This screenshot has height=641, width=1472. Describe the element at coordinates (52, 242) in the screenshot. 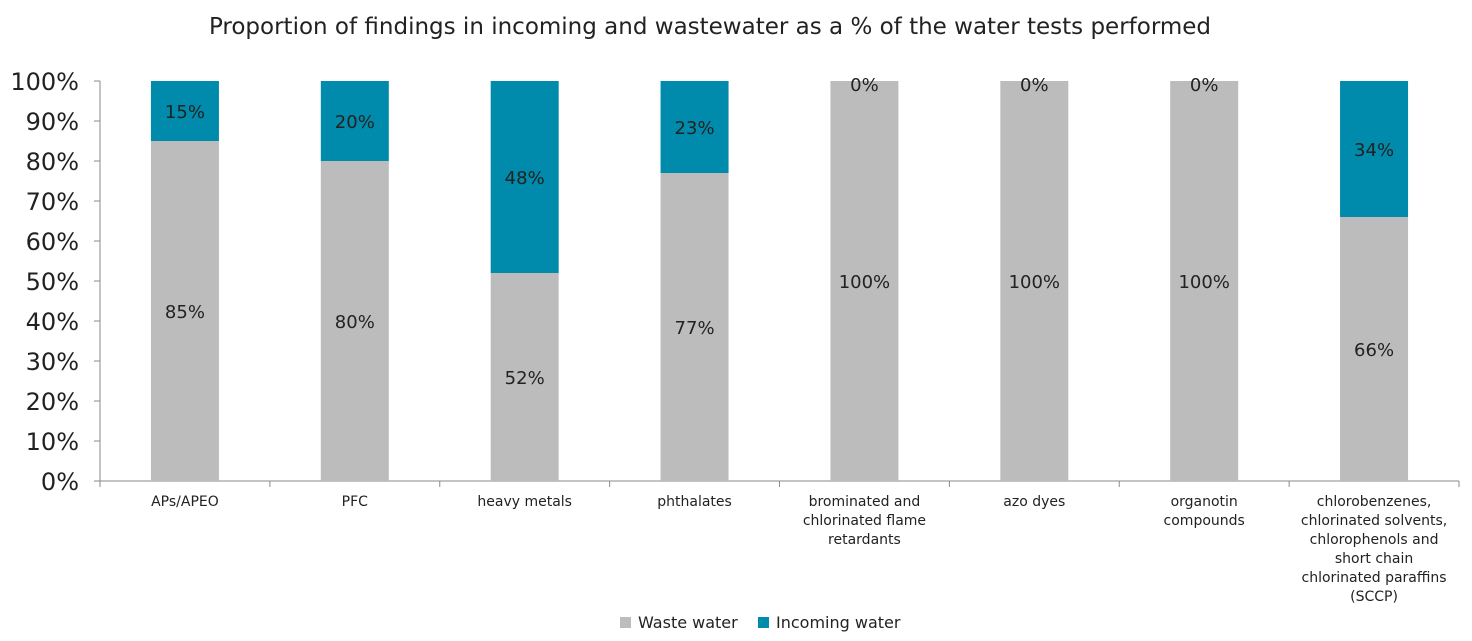

I see `y-tick-label: 60%` at that location.